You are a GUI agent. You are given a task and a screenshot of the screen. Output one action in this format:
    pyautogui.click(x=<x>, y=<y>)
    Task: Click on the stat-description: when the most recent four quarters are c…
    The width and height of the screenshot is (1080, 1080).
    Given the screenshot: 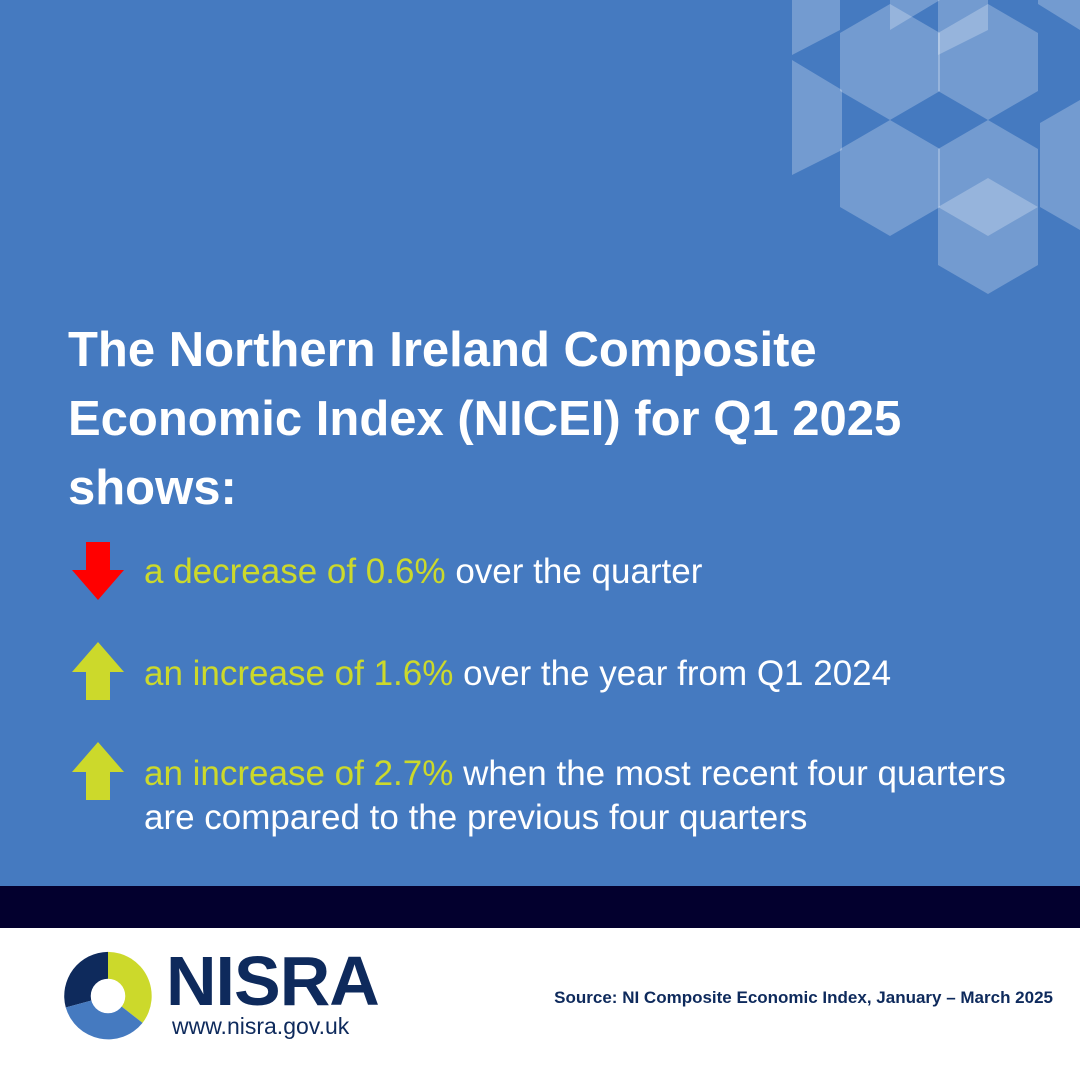 What is the action you would take?
    pyautogui.click(x=575, y=795)
    